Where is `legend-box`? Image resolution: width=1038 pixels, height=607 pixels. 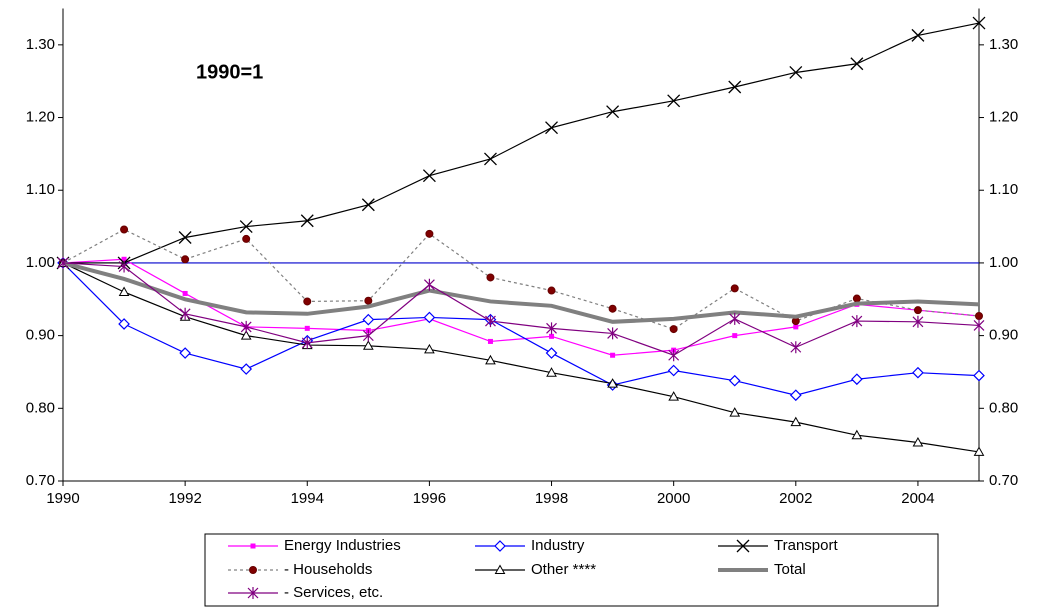
legend-box is located at coordinates (571, 570).